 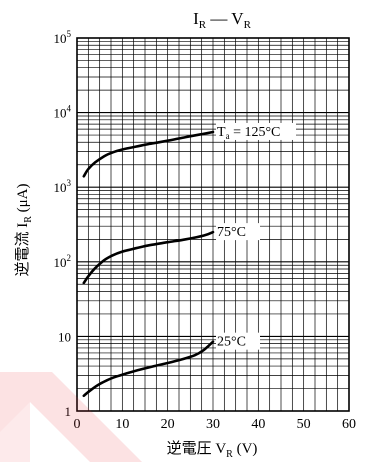 I want to click on x-tick-label: 40, so click(x=258, y=424).